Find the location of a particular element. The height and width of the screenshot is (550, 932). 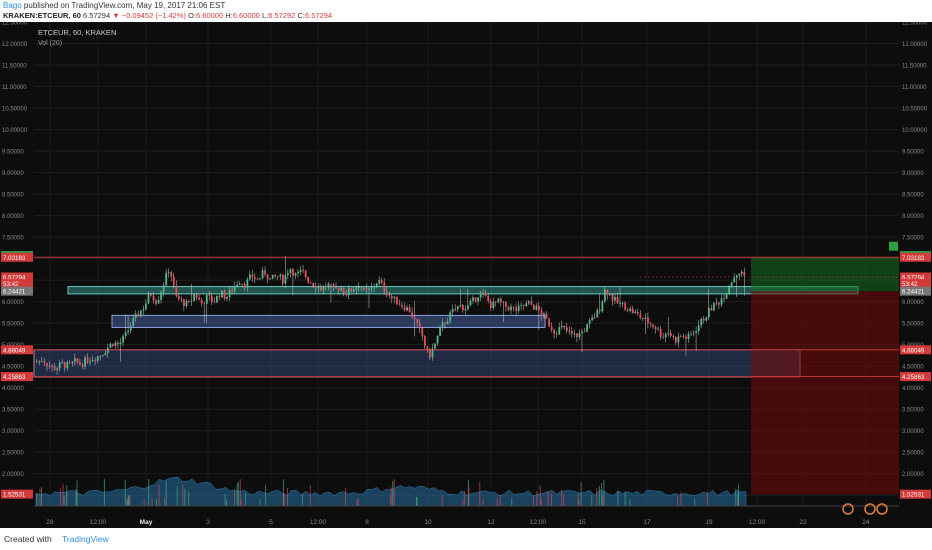

loss-zone is located at coordinates (825, 393).